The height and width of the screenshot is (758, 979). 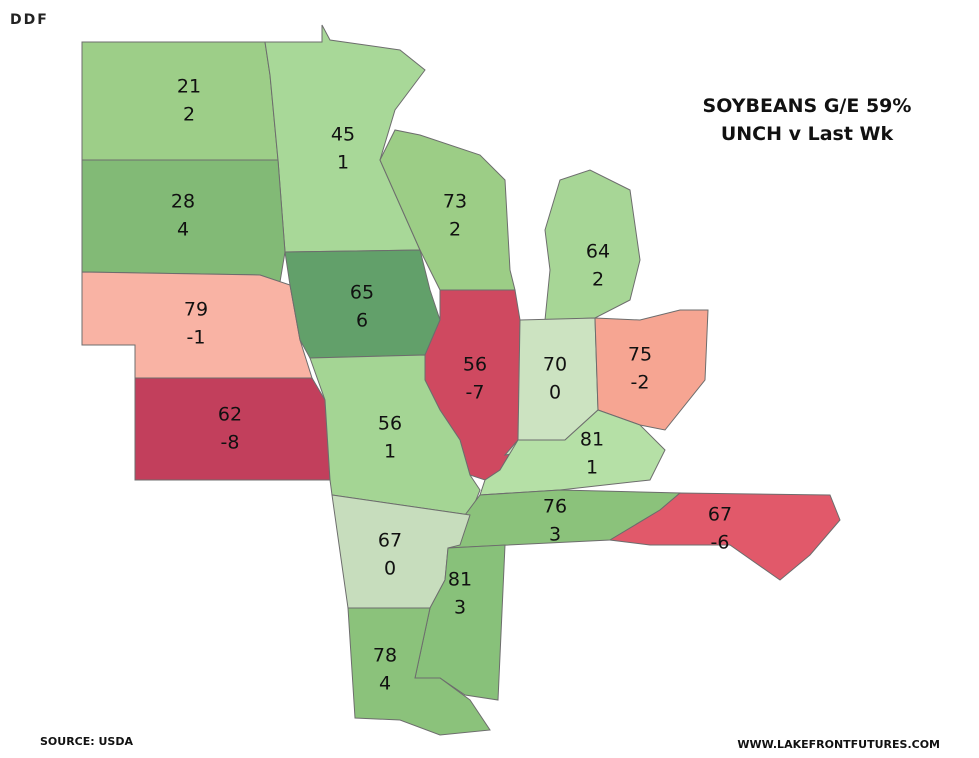 I want to click on rating-label: 28, so click(x=183, y=202).